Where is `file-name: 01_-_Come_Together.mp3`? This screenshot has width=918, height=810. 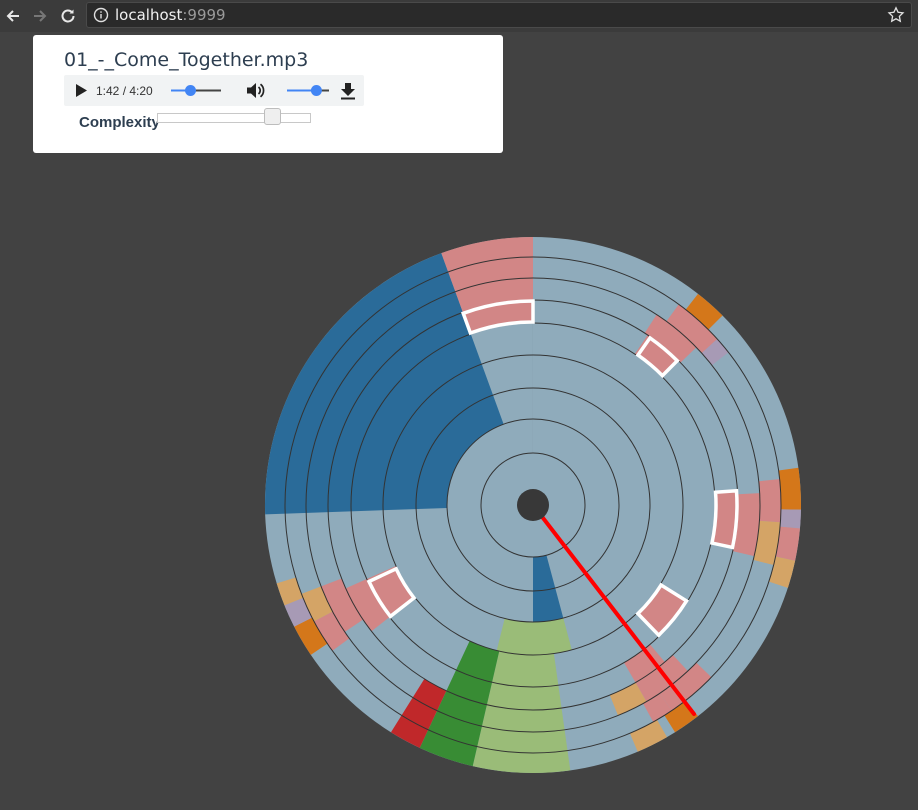 file-name: 01_-_Come_Together.mp3 is located at coordinates (186, 60).